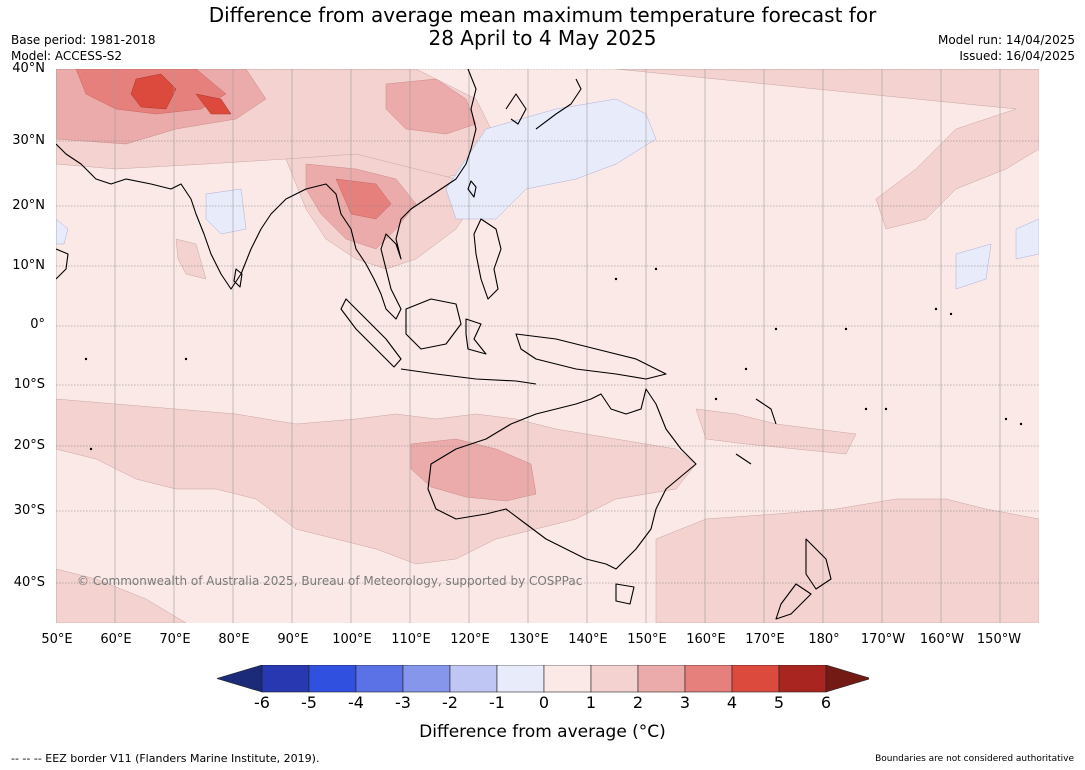 This screenshot has width=1085, height=770. I want to click on lat-label-10s: 10°S, so click(29, 384).